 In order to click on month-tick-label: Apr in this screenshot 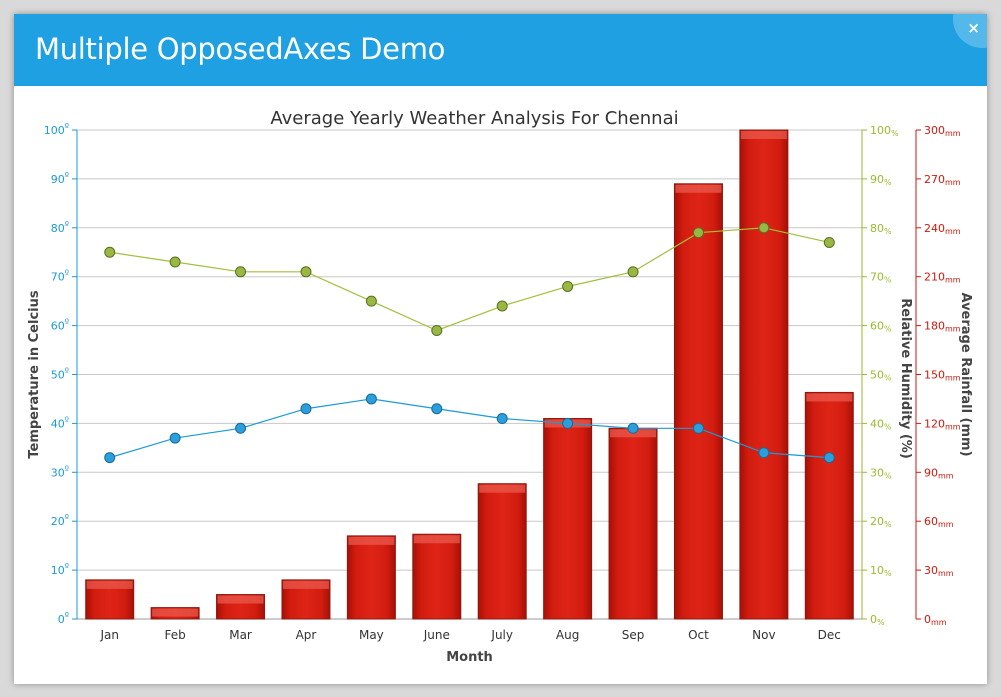, I will do `click(306, 635)`.